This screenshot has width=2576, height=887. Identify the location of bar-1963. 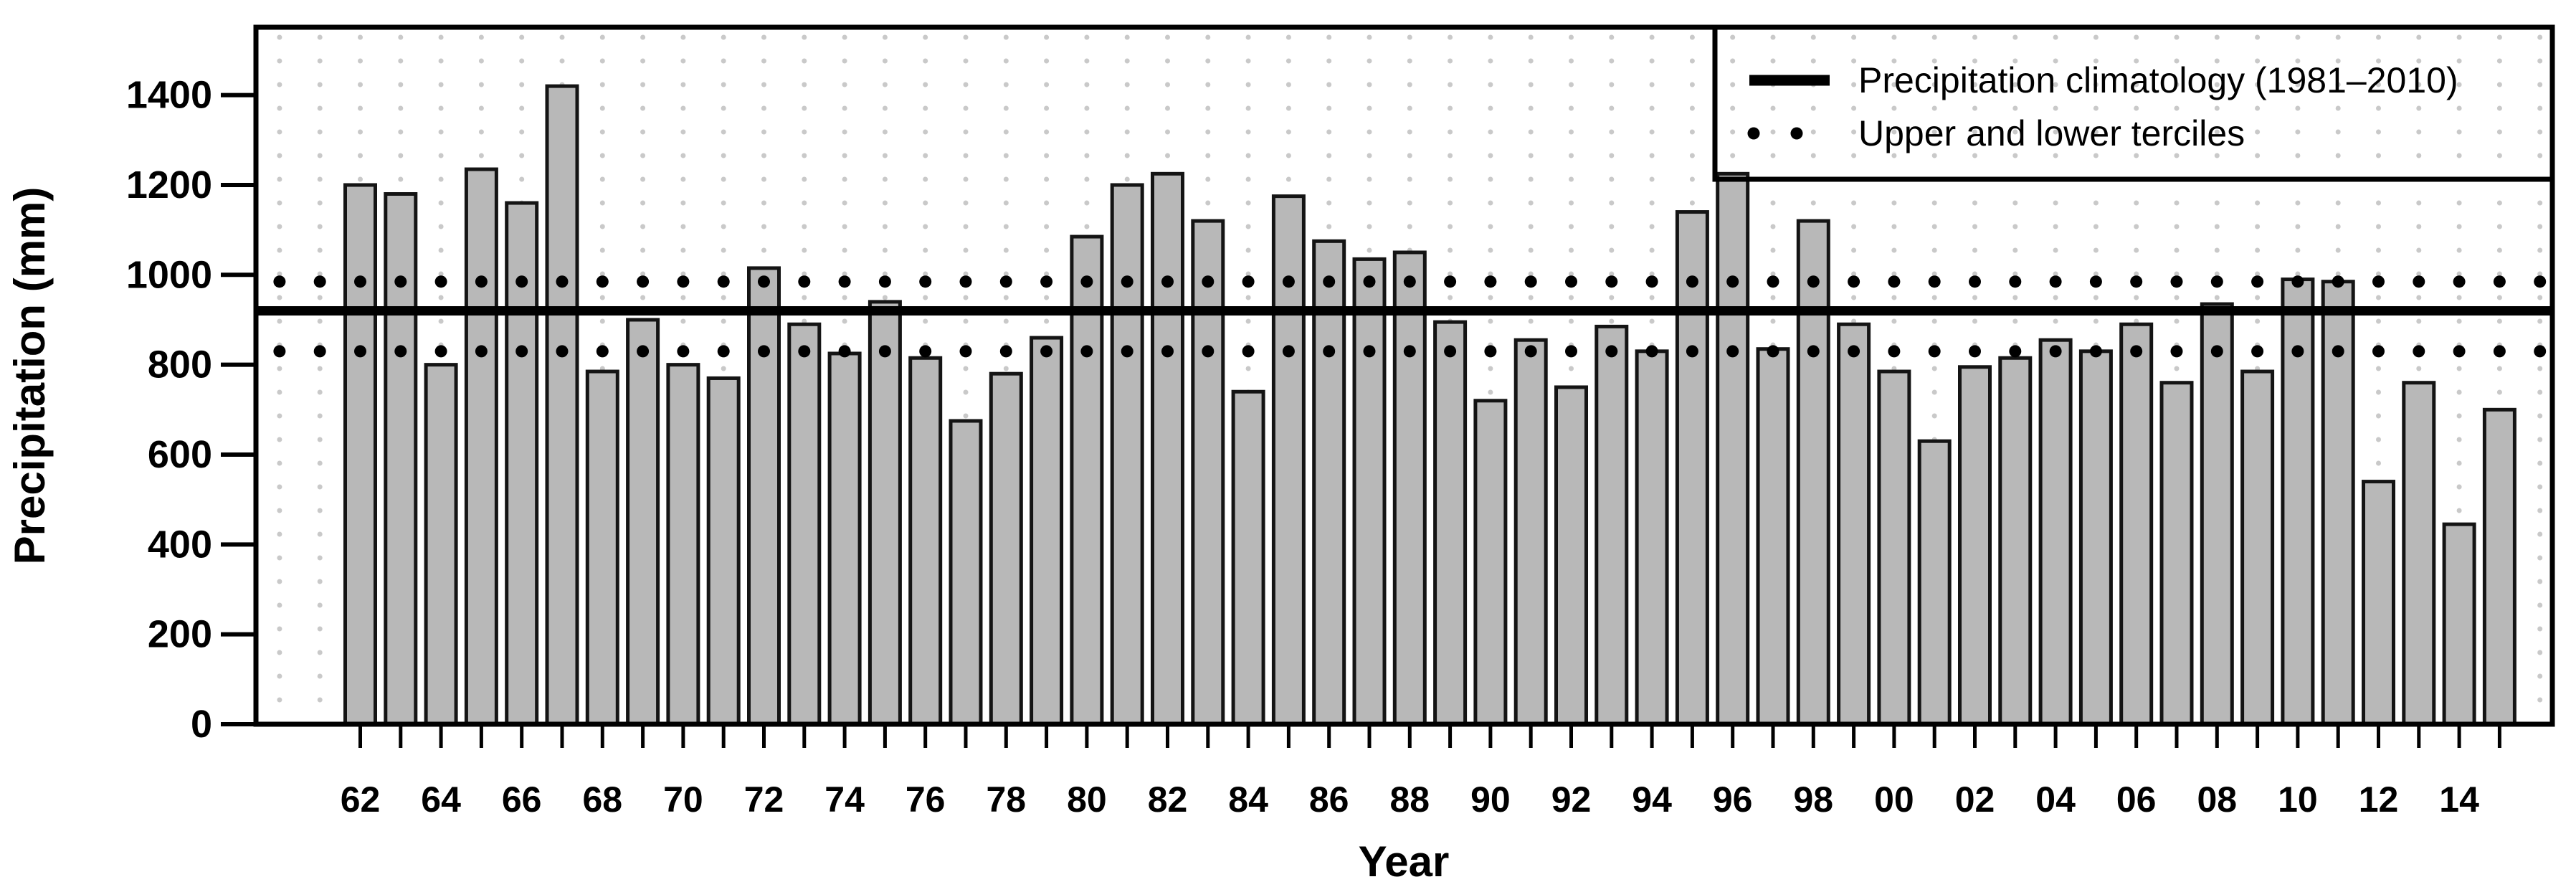
(401, 459).